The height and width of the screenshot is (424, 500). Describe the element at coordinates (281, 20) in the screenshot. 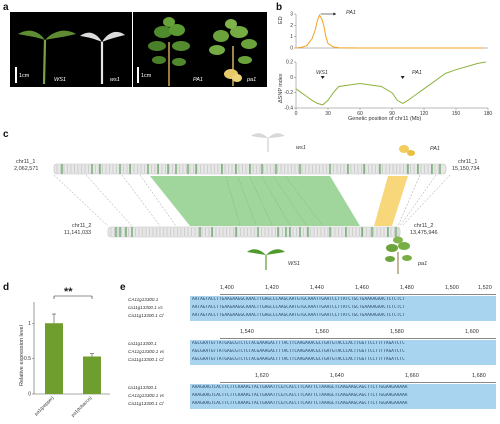

I see `b-top-ylabel: ED` at that location.